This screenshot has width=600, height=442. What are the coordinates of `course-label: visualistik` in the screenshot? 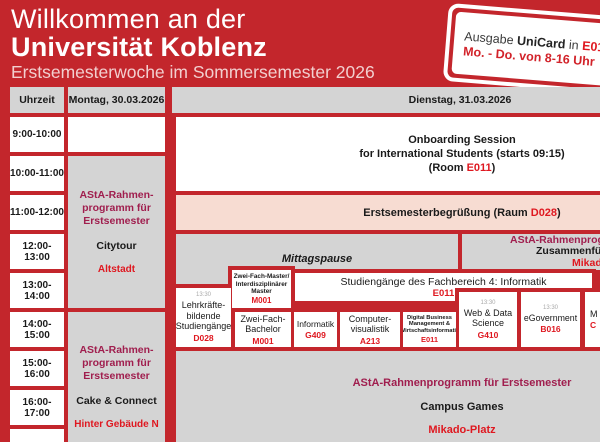 It's located at (370, 329).